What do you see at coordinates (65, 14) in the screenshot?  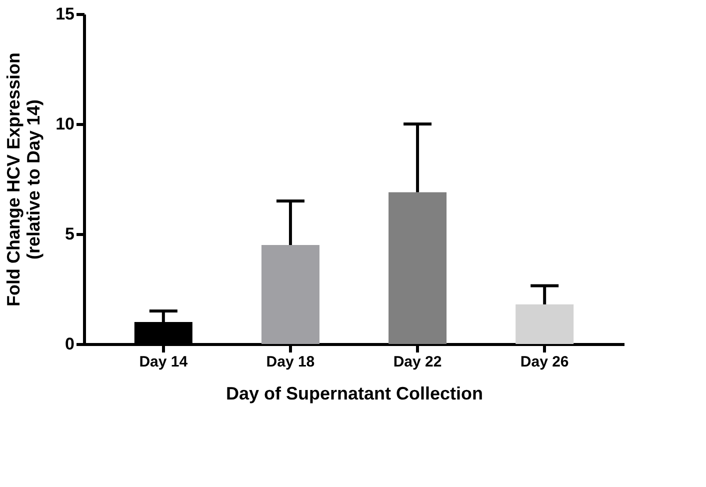 I see `y-tick-label: 15` at bounding box center [65, 14].